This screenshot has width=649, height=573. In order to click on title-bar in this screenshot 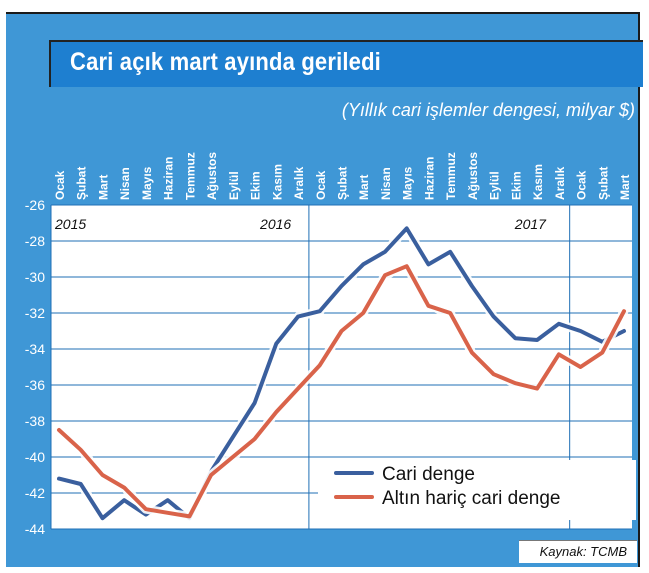, I will do `click(346, 63)`.